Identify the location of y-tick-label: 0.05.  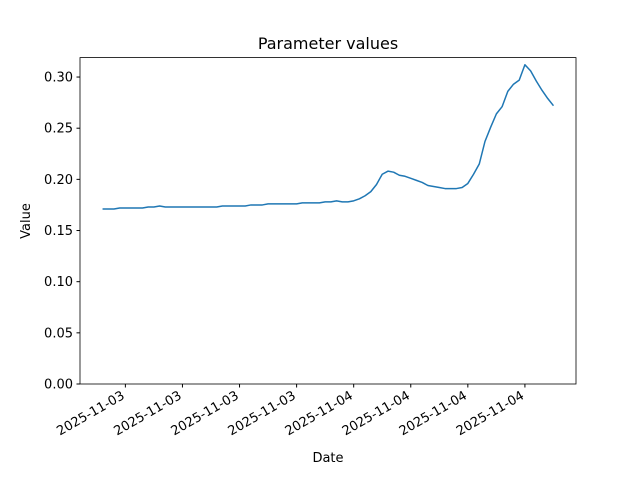
(58, 333).